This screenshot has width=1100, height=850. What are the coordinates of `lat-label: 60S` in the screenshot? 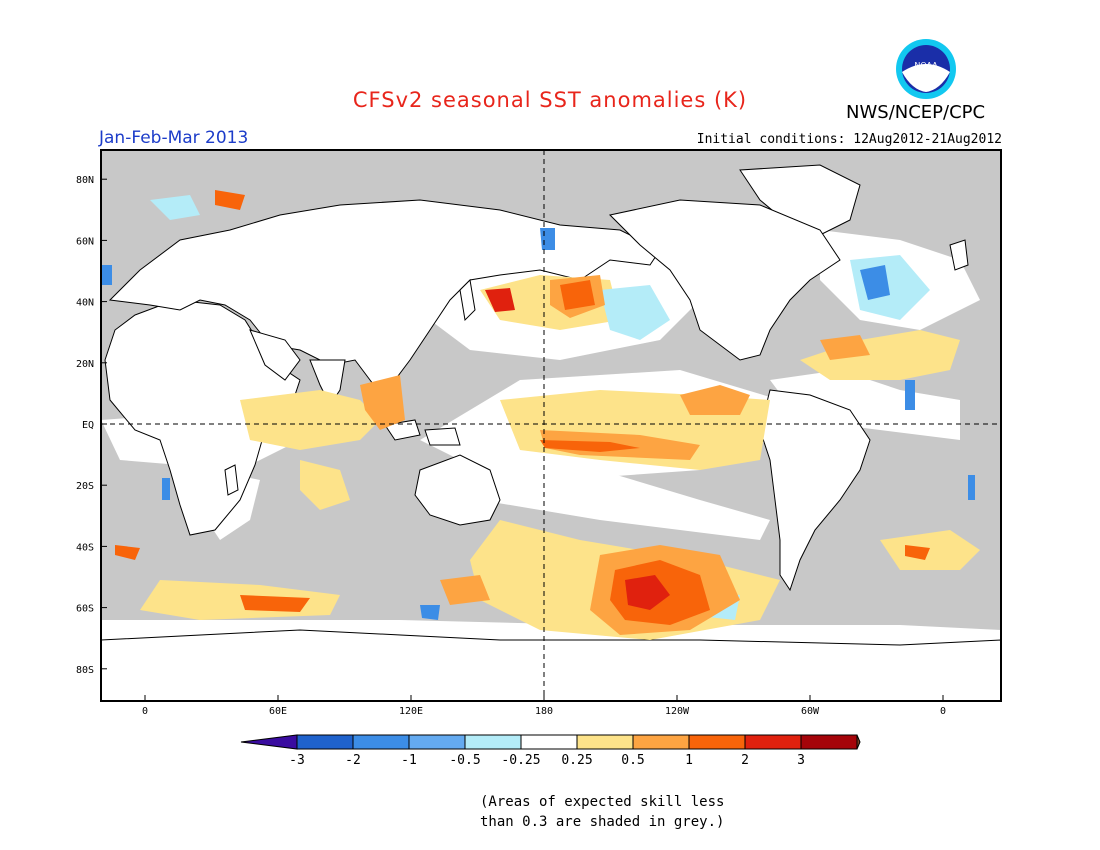 It's located at (85, 609).